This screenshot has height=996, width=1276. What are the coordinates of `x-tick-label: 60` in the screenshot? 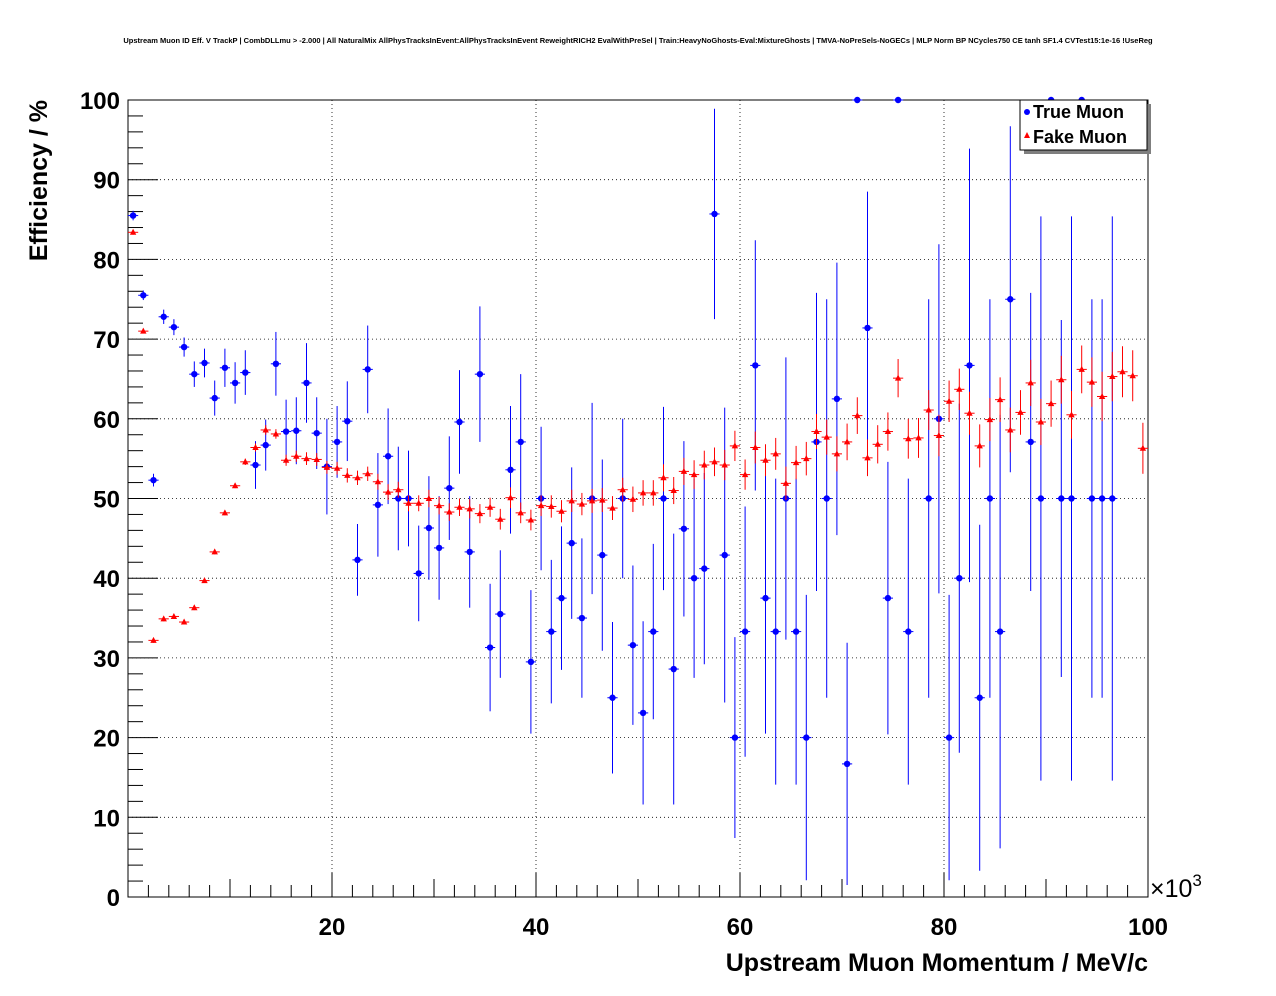 It's located at (740, 927).